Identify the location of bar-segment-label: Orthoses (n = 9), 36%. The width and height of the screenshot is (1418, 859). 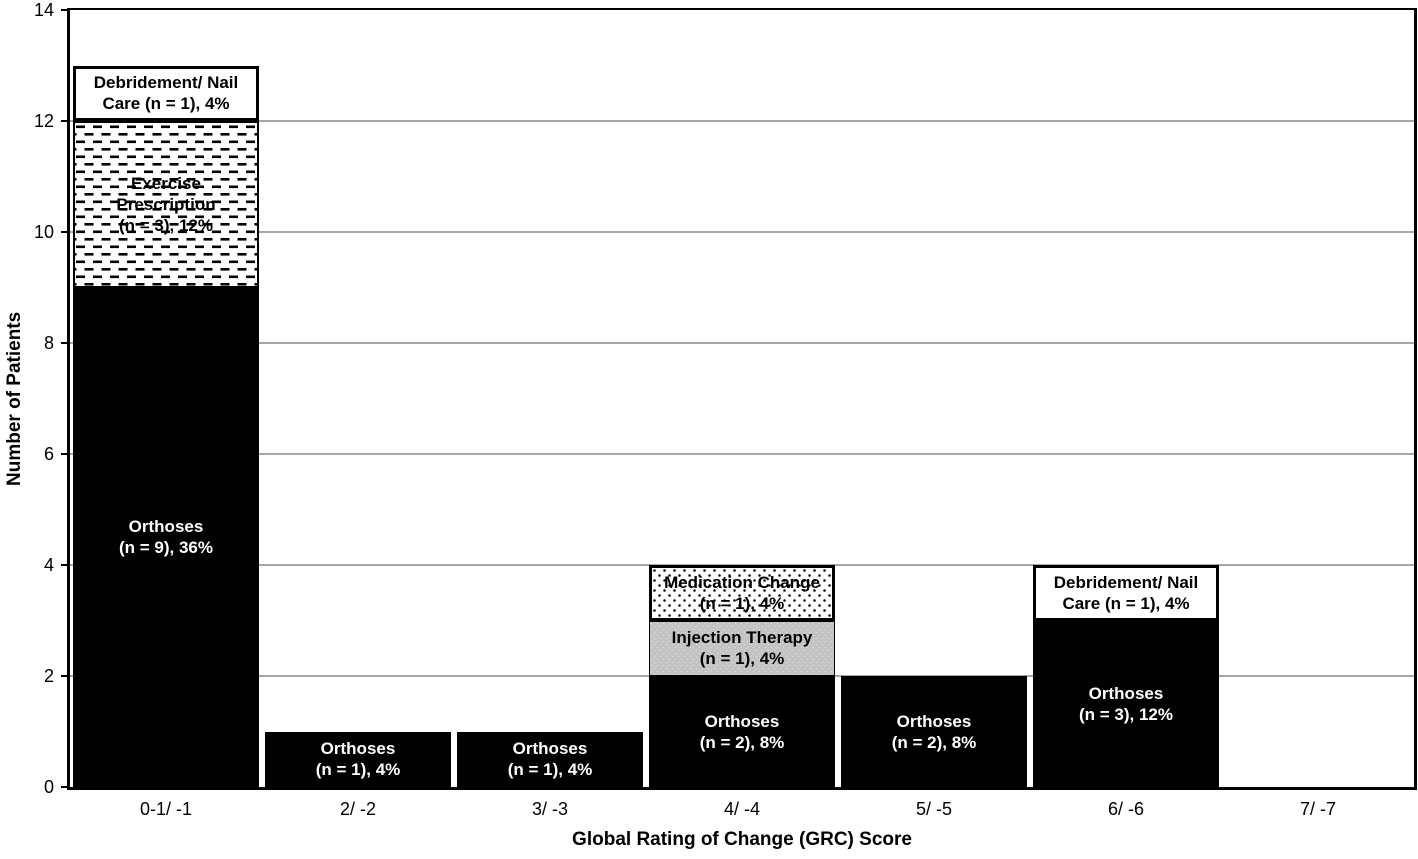
(165, 537).